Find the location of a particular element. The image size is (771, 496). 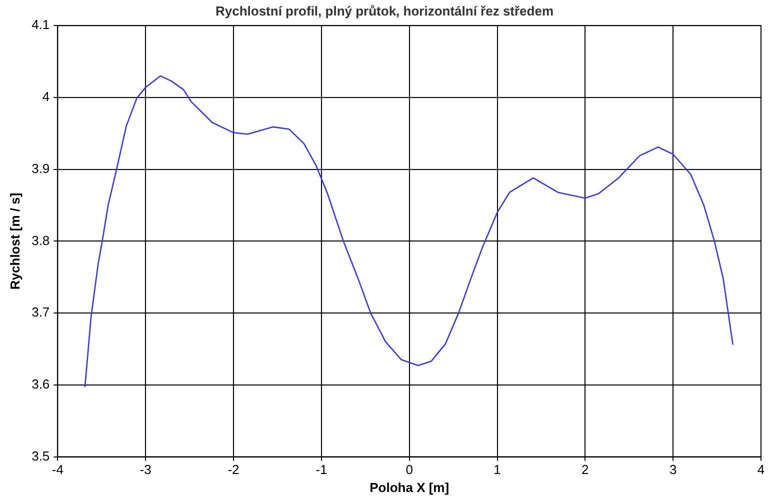

y-tick-label: 3.9 is located at coordinates (41, 168).